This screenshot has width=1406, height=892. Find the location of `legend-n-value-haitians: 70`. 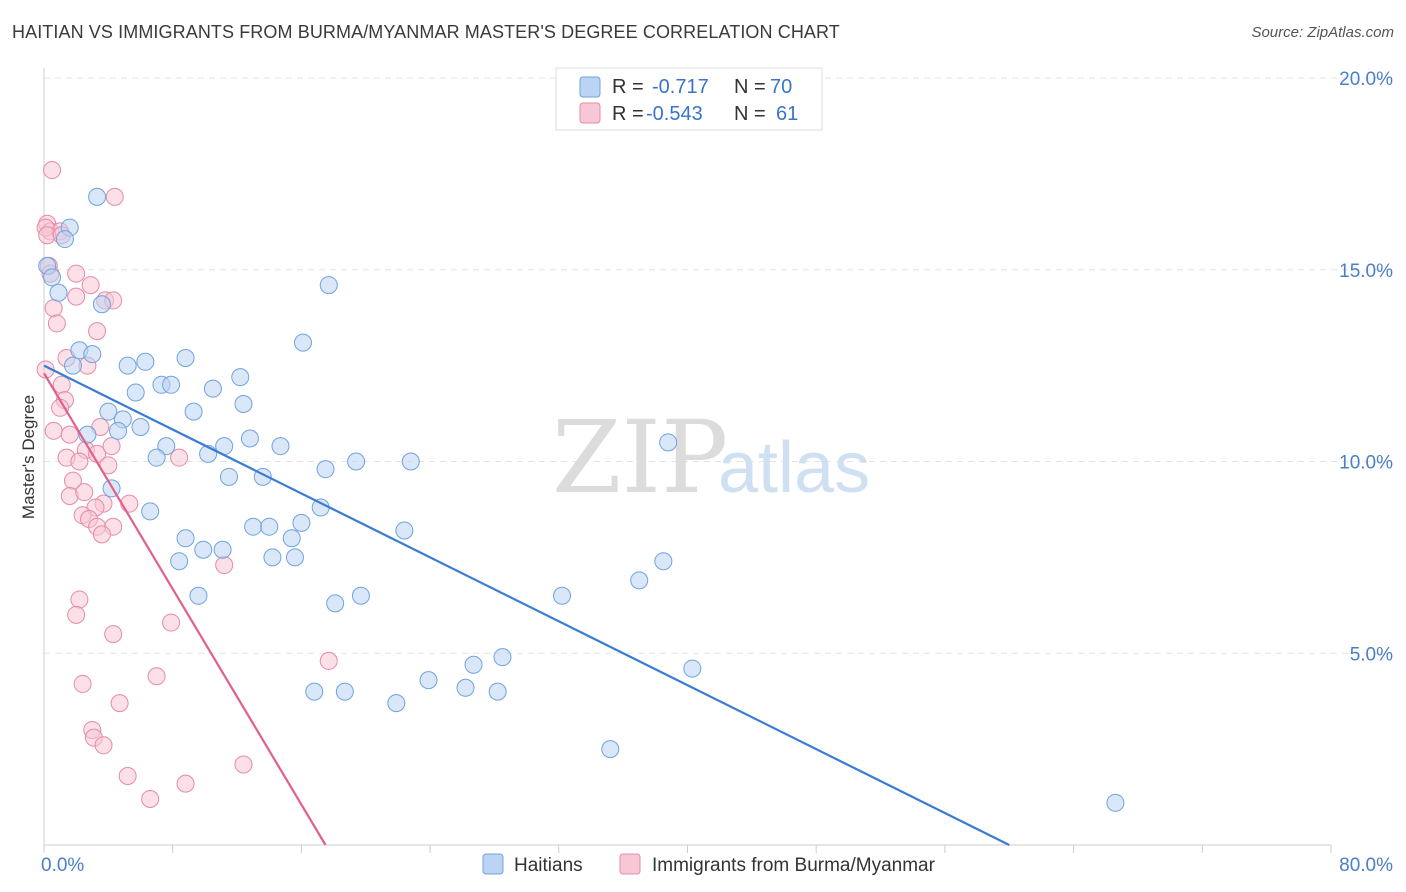

legend-n-value-haitians: 70 is located at coordinates (781, 87).